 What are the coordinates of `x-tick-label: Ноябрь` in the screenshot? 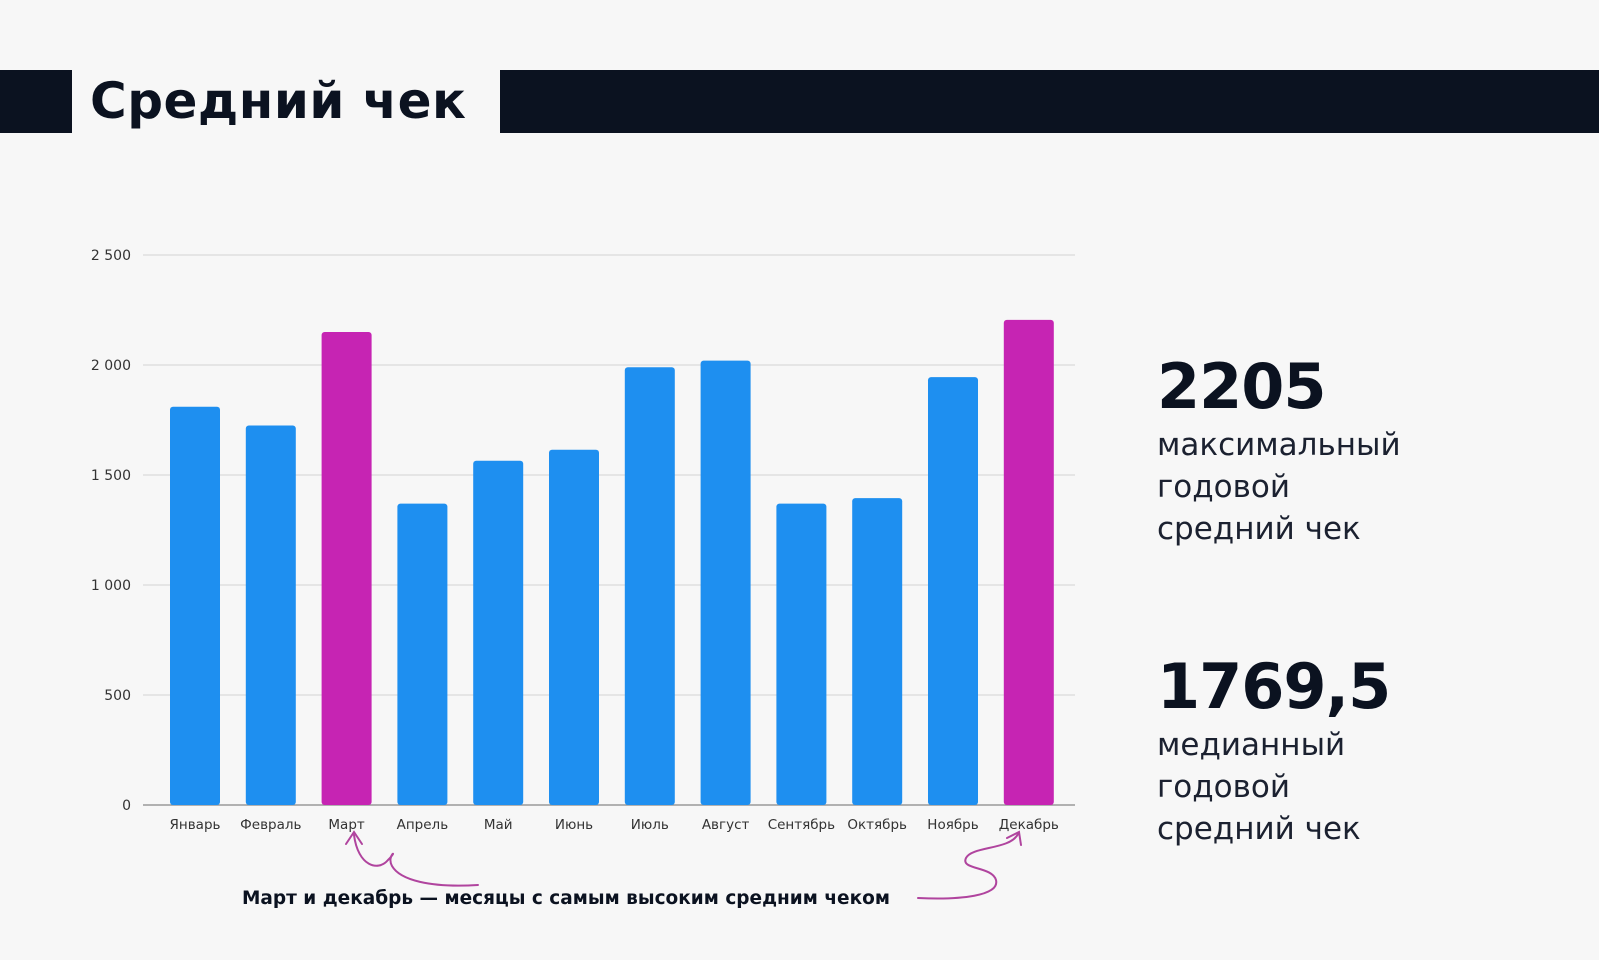 It's located at (952, 825).